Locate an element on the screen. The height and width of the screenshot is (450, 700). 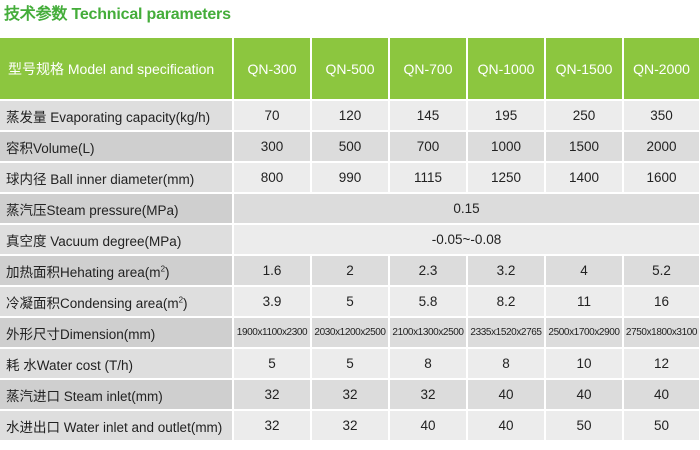
header-model: QN-2000 is located at coordinates (661, 69).